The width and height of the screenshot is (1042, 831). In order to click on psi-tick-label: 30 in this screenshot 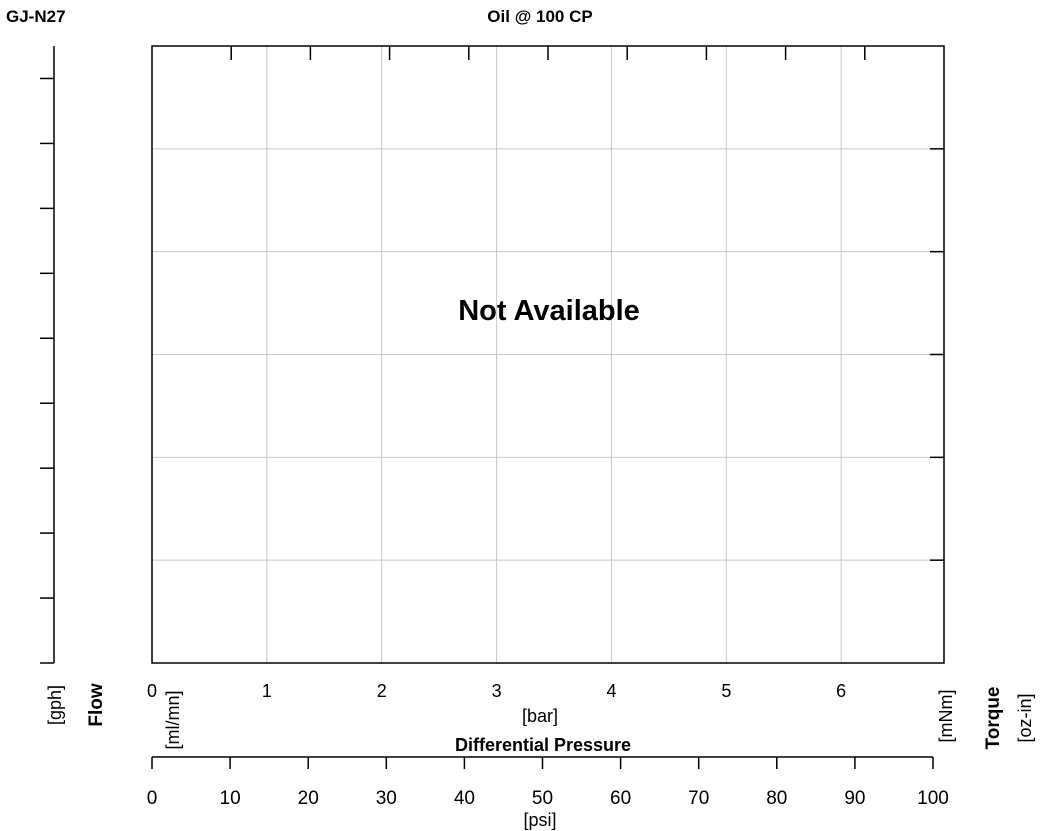, I will do `click(386, 798)`.